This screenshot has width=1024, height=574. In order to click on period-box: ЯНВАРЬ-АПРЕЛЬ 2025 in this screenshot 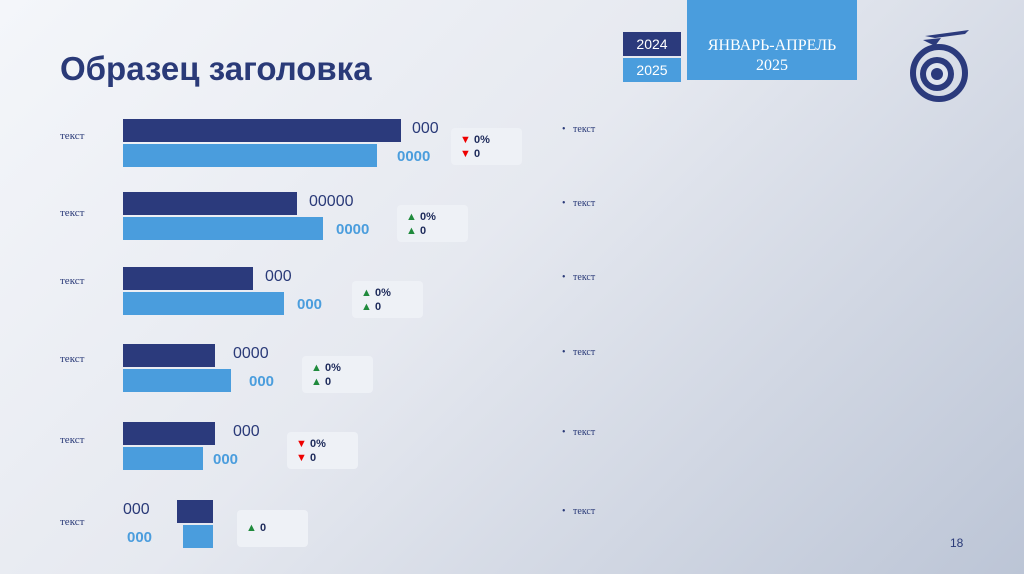, I will do `click(772, 40)`.